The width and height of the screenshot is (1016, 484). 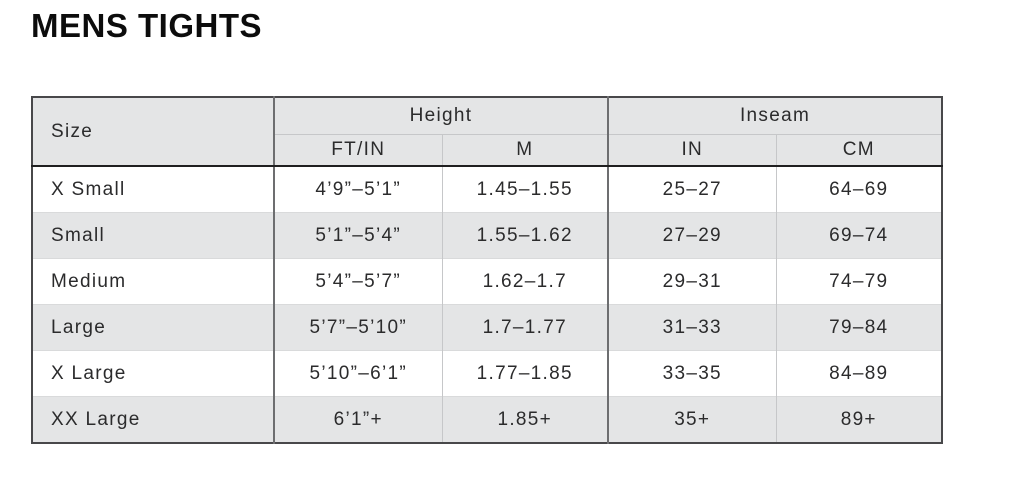 What do you see at coordinates (525, 373) in the screenshot?
I see `height-m-cell: 1.77–1.85` at bounding box center [525, 373].